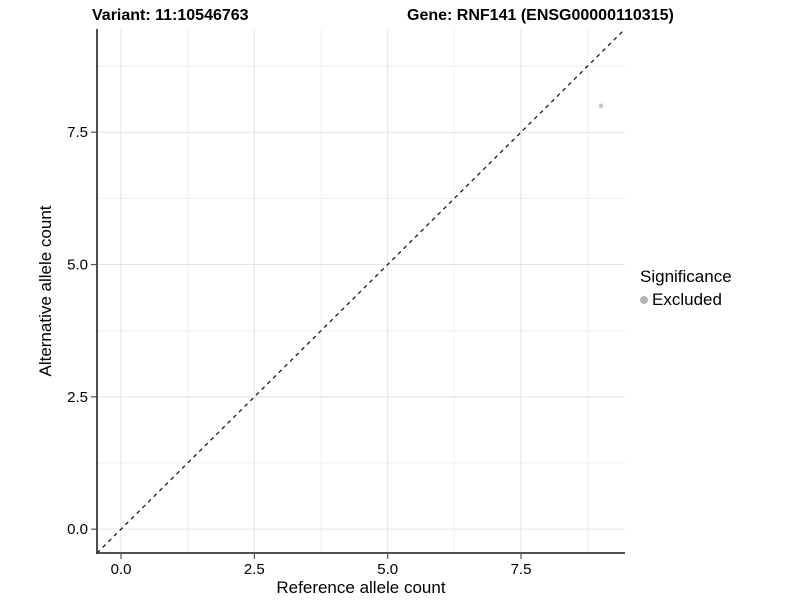  Describe the element at coordinates (45, 291) in the screenshot. I see `y-axis-title: Alternative allele count` at that location.